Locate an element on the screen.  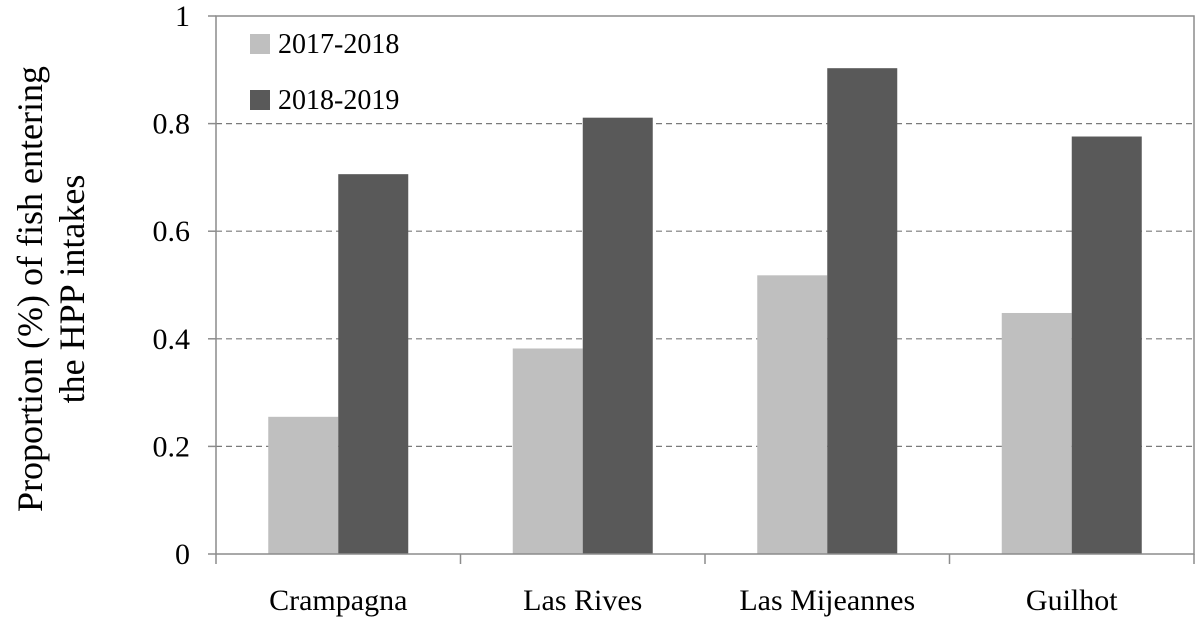
y-tick-label: 0 is located at coordinates (182, 554).